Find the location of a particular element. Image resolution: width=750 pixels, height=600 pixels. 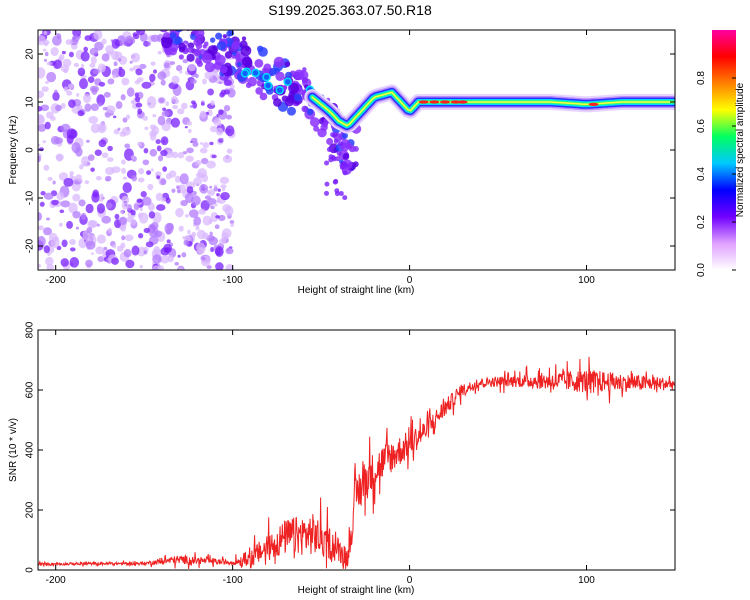

x-tick-label: -100 is located at coordinates (233, 580).